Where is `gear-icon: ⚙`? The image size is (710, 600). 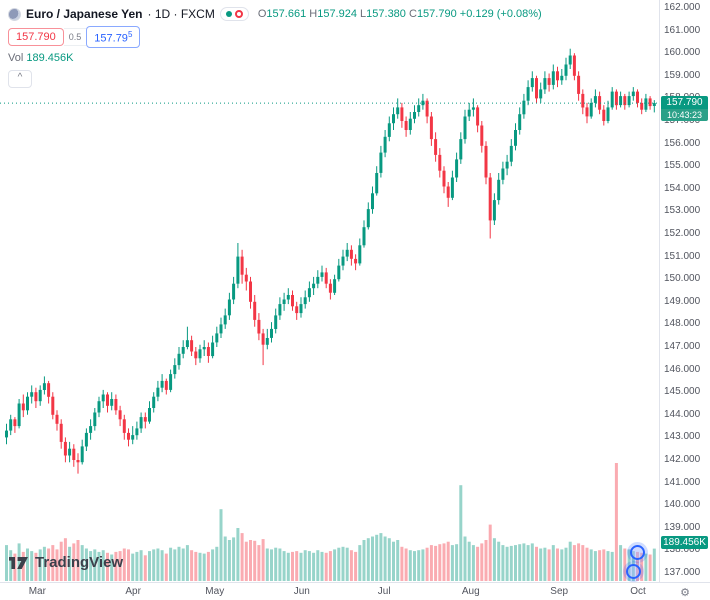
gear-icon: ⚙ is located at coordinates (685, 593).